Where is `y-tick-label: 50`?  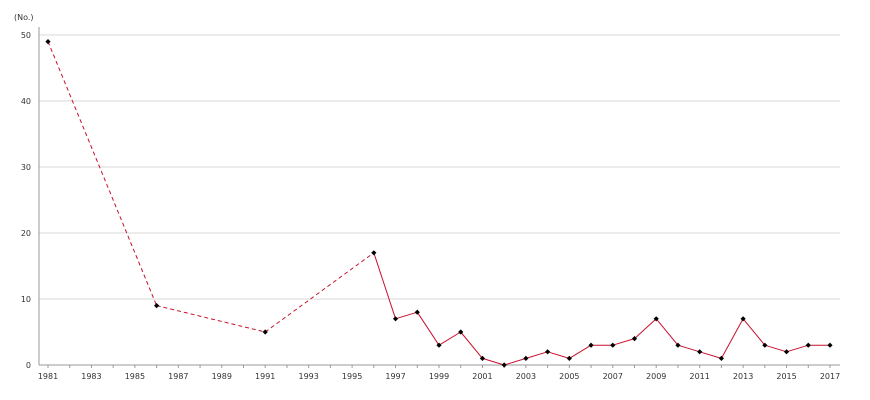
y-tick-label: 50 is located at coordinates (26, 35).